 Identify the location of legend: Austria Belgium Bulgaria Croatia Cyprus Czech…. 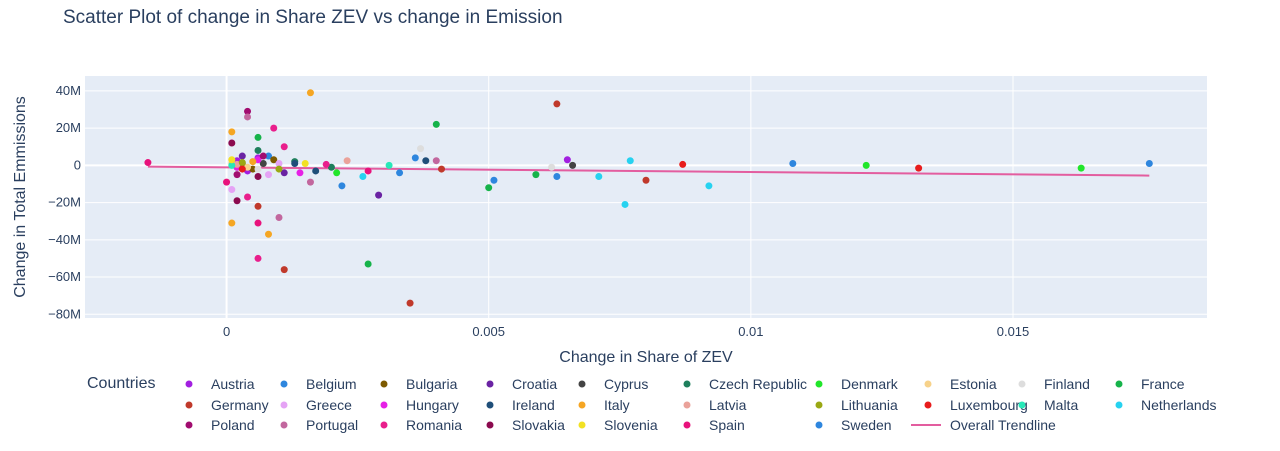
(701, 404).